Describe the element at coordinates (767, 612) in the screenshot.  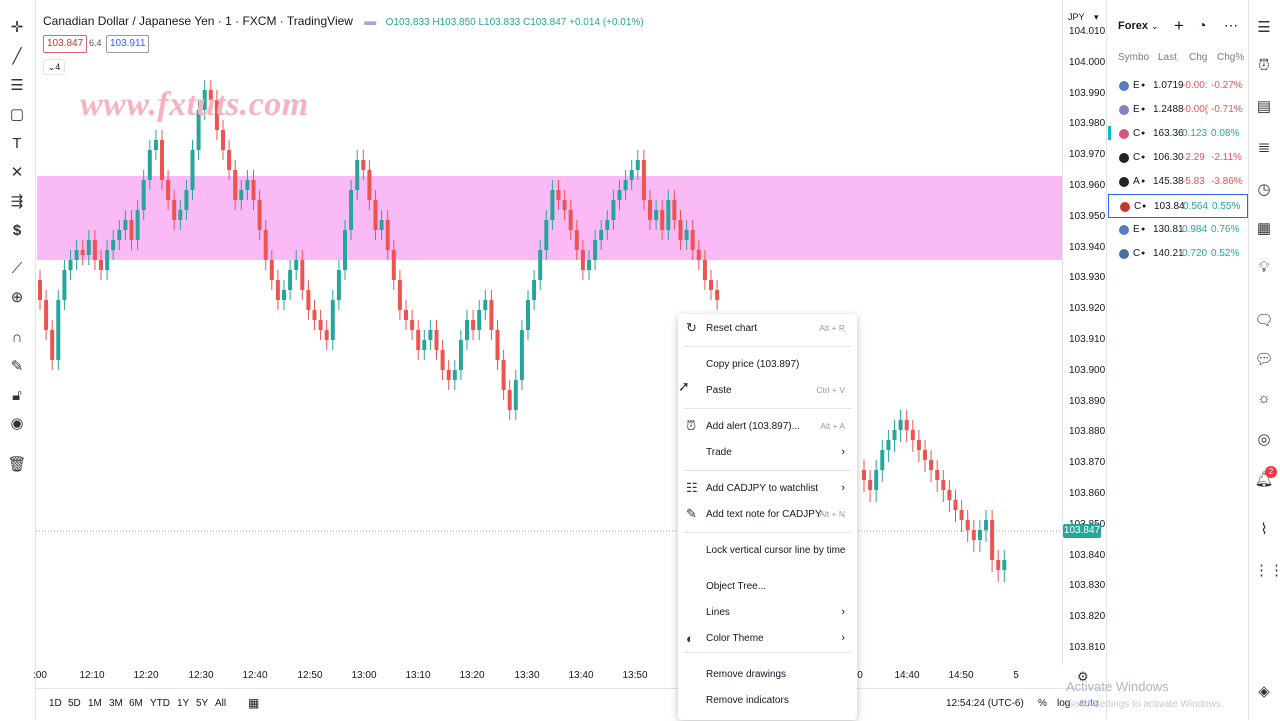
I see `menu-item-lines: Lines ›` at that location.